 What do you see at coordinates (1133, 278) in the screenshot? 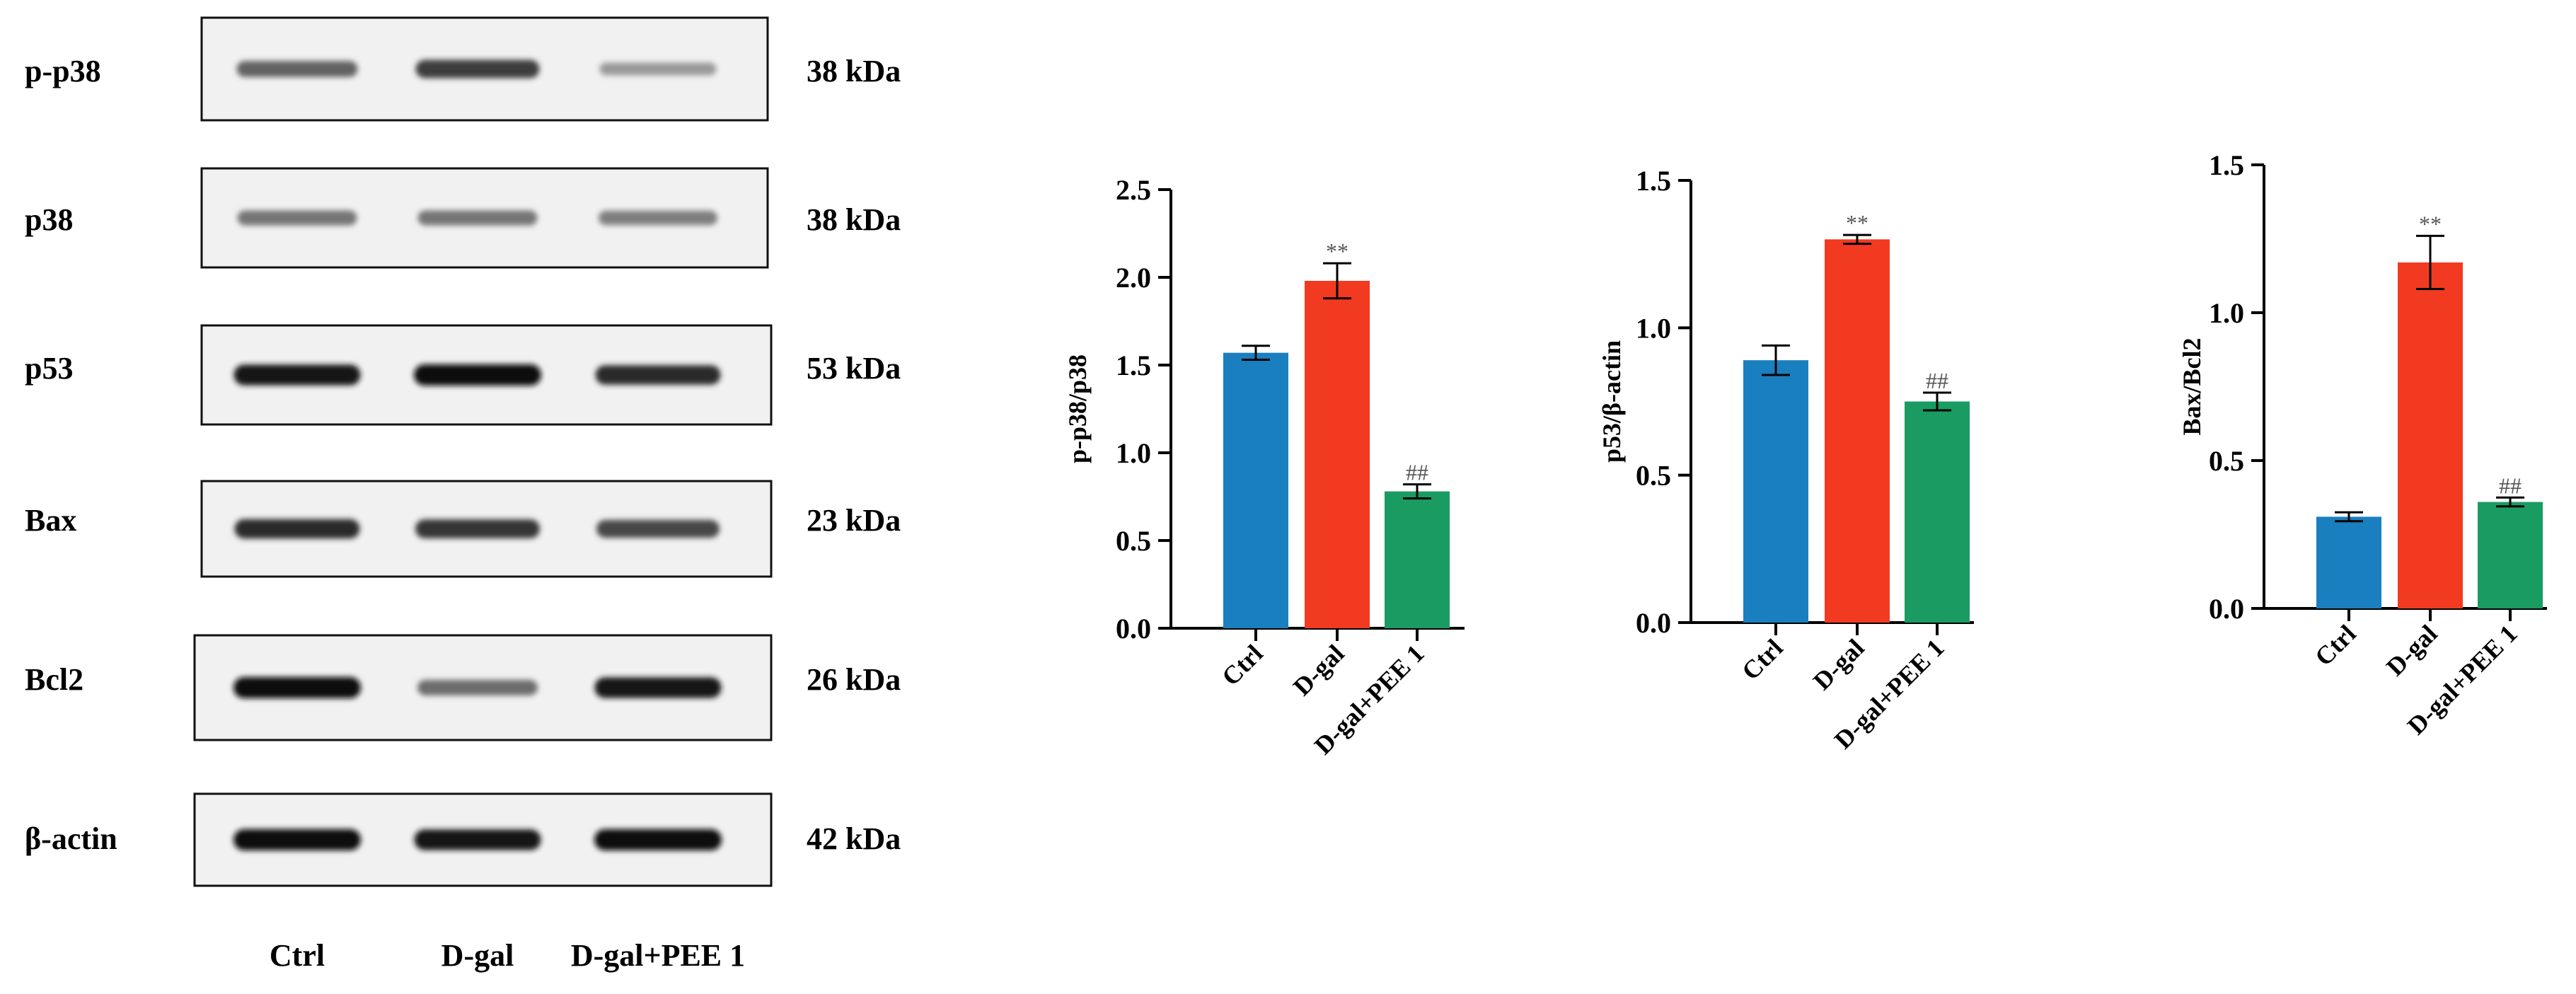
I see `y-tick-label: 2.0` at bounding box center [1133, 278].